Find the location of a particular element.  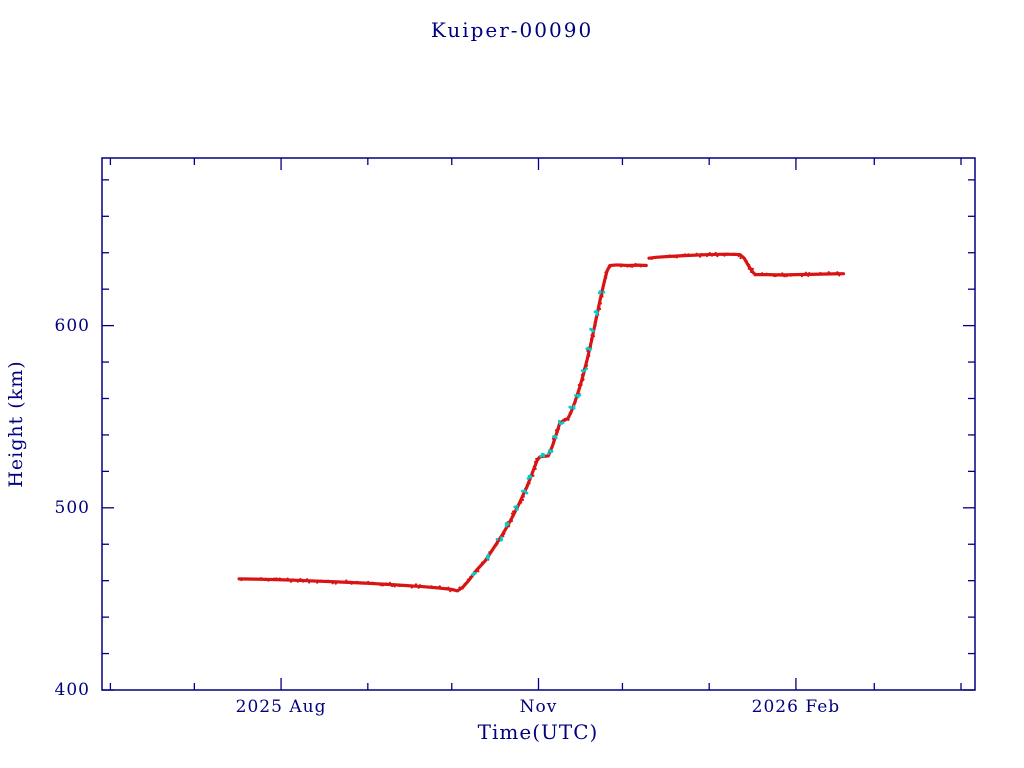

y-tick-label: 400 is located at coordinates (72, 690).